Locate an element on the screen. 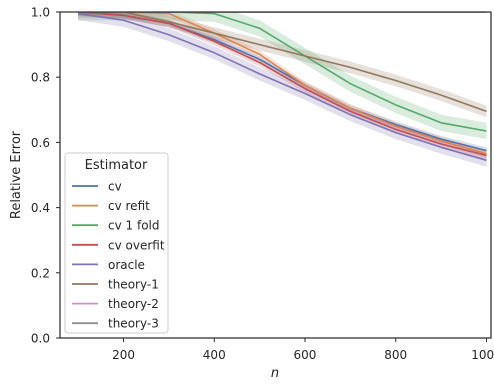 This screenshot has width=494, height=385. x-tick-label: 800 is located at coordinates (395, 355).